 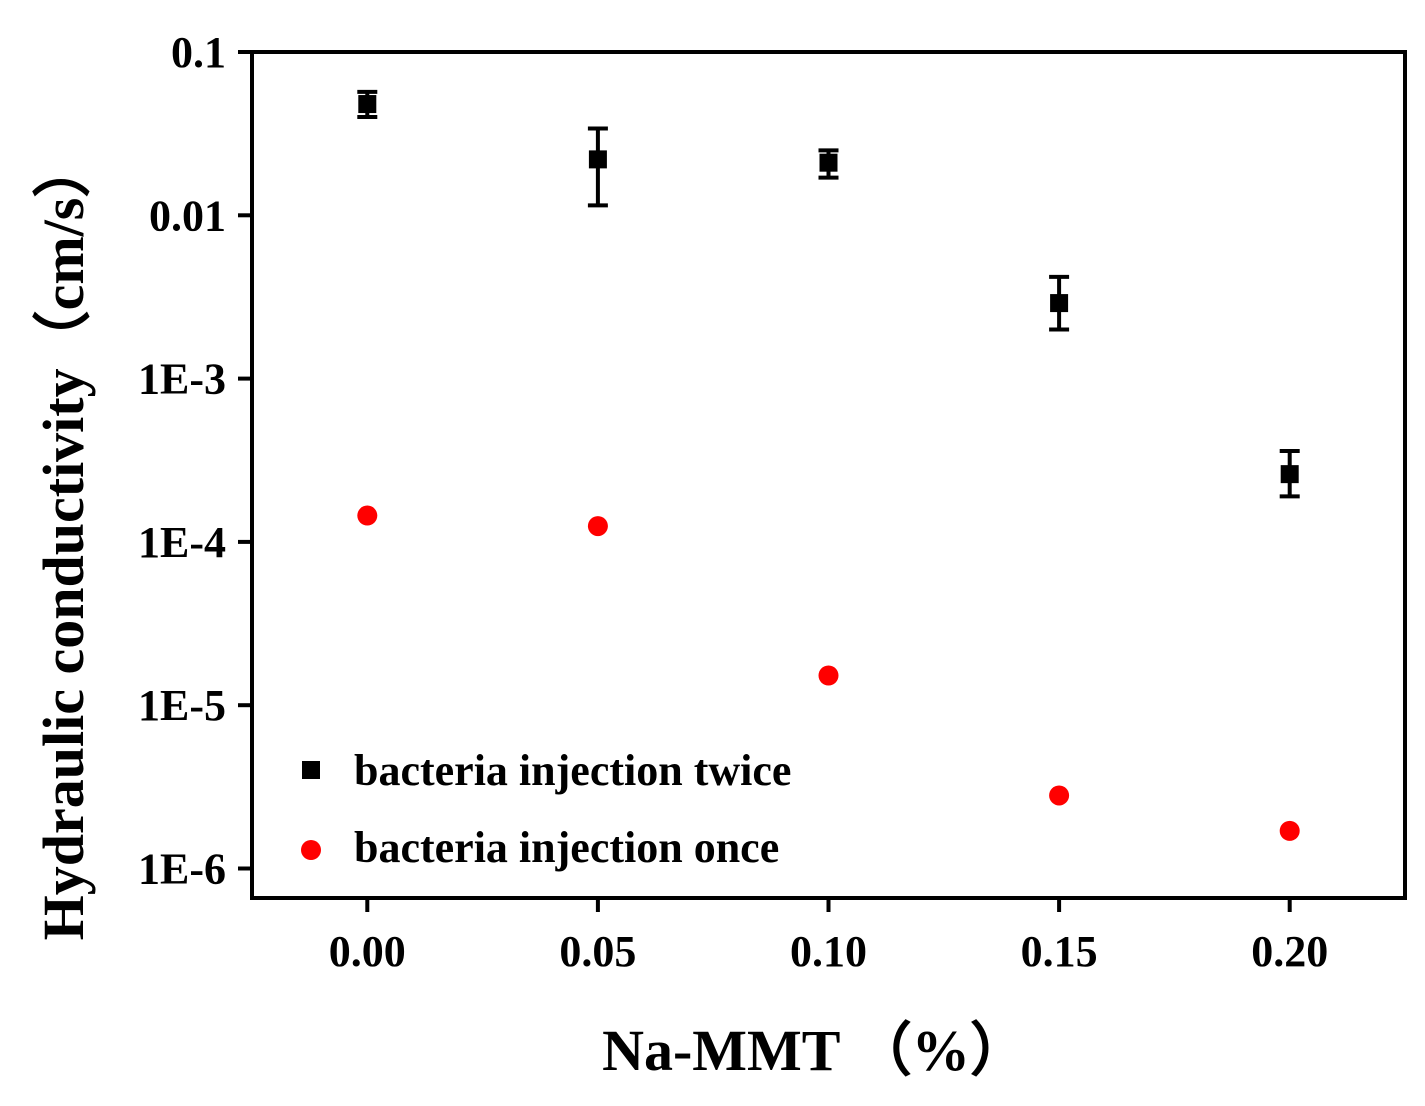 What do you see at coordinates (63, 540) in the screenshot?
I see `y-axis-title: Hydraulic conductivity（cm/s）` at bounding box center [63, 540].